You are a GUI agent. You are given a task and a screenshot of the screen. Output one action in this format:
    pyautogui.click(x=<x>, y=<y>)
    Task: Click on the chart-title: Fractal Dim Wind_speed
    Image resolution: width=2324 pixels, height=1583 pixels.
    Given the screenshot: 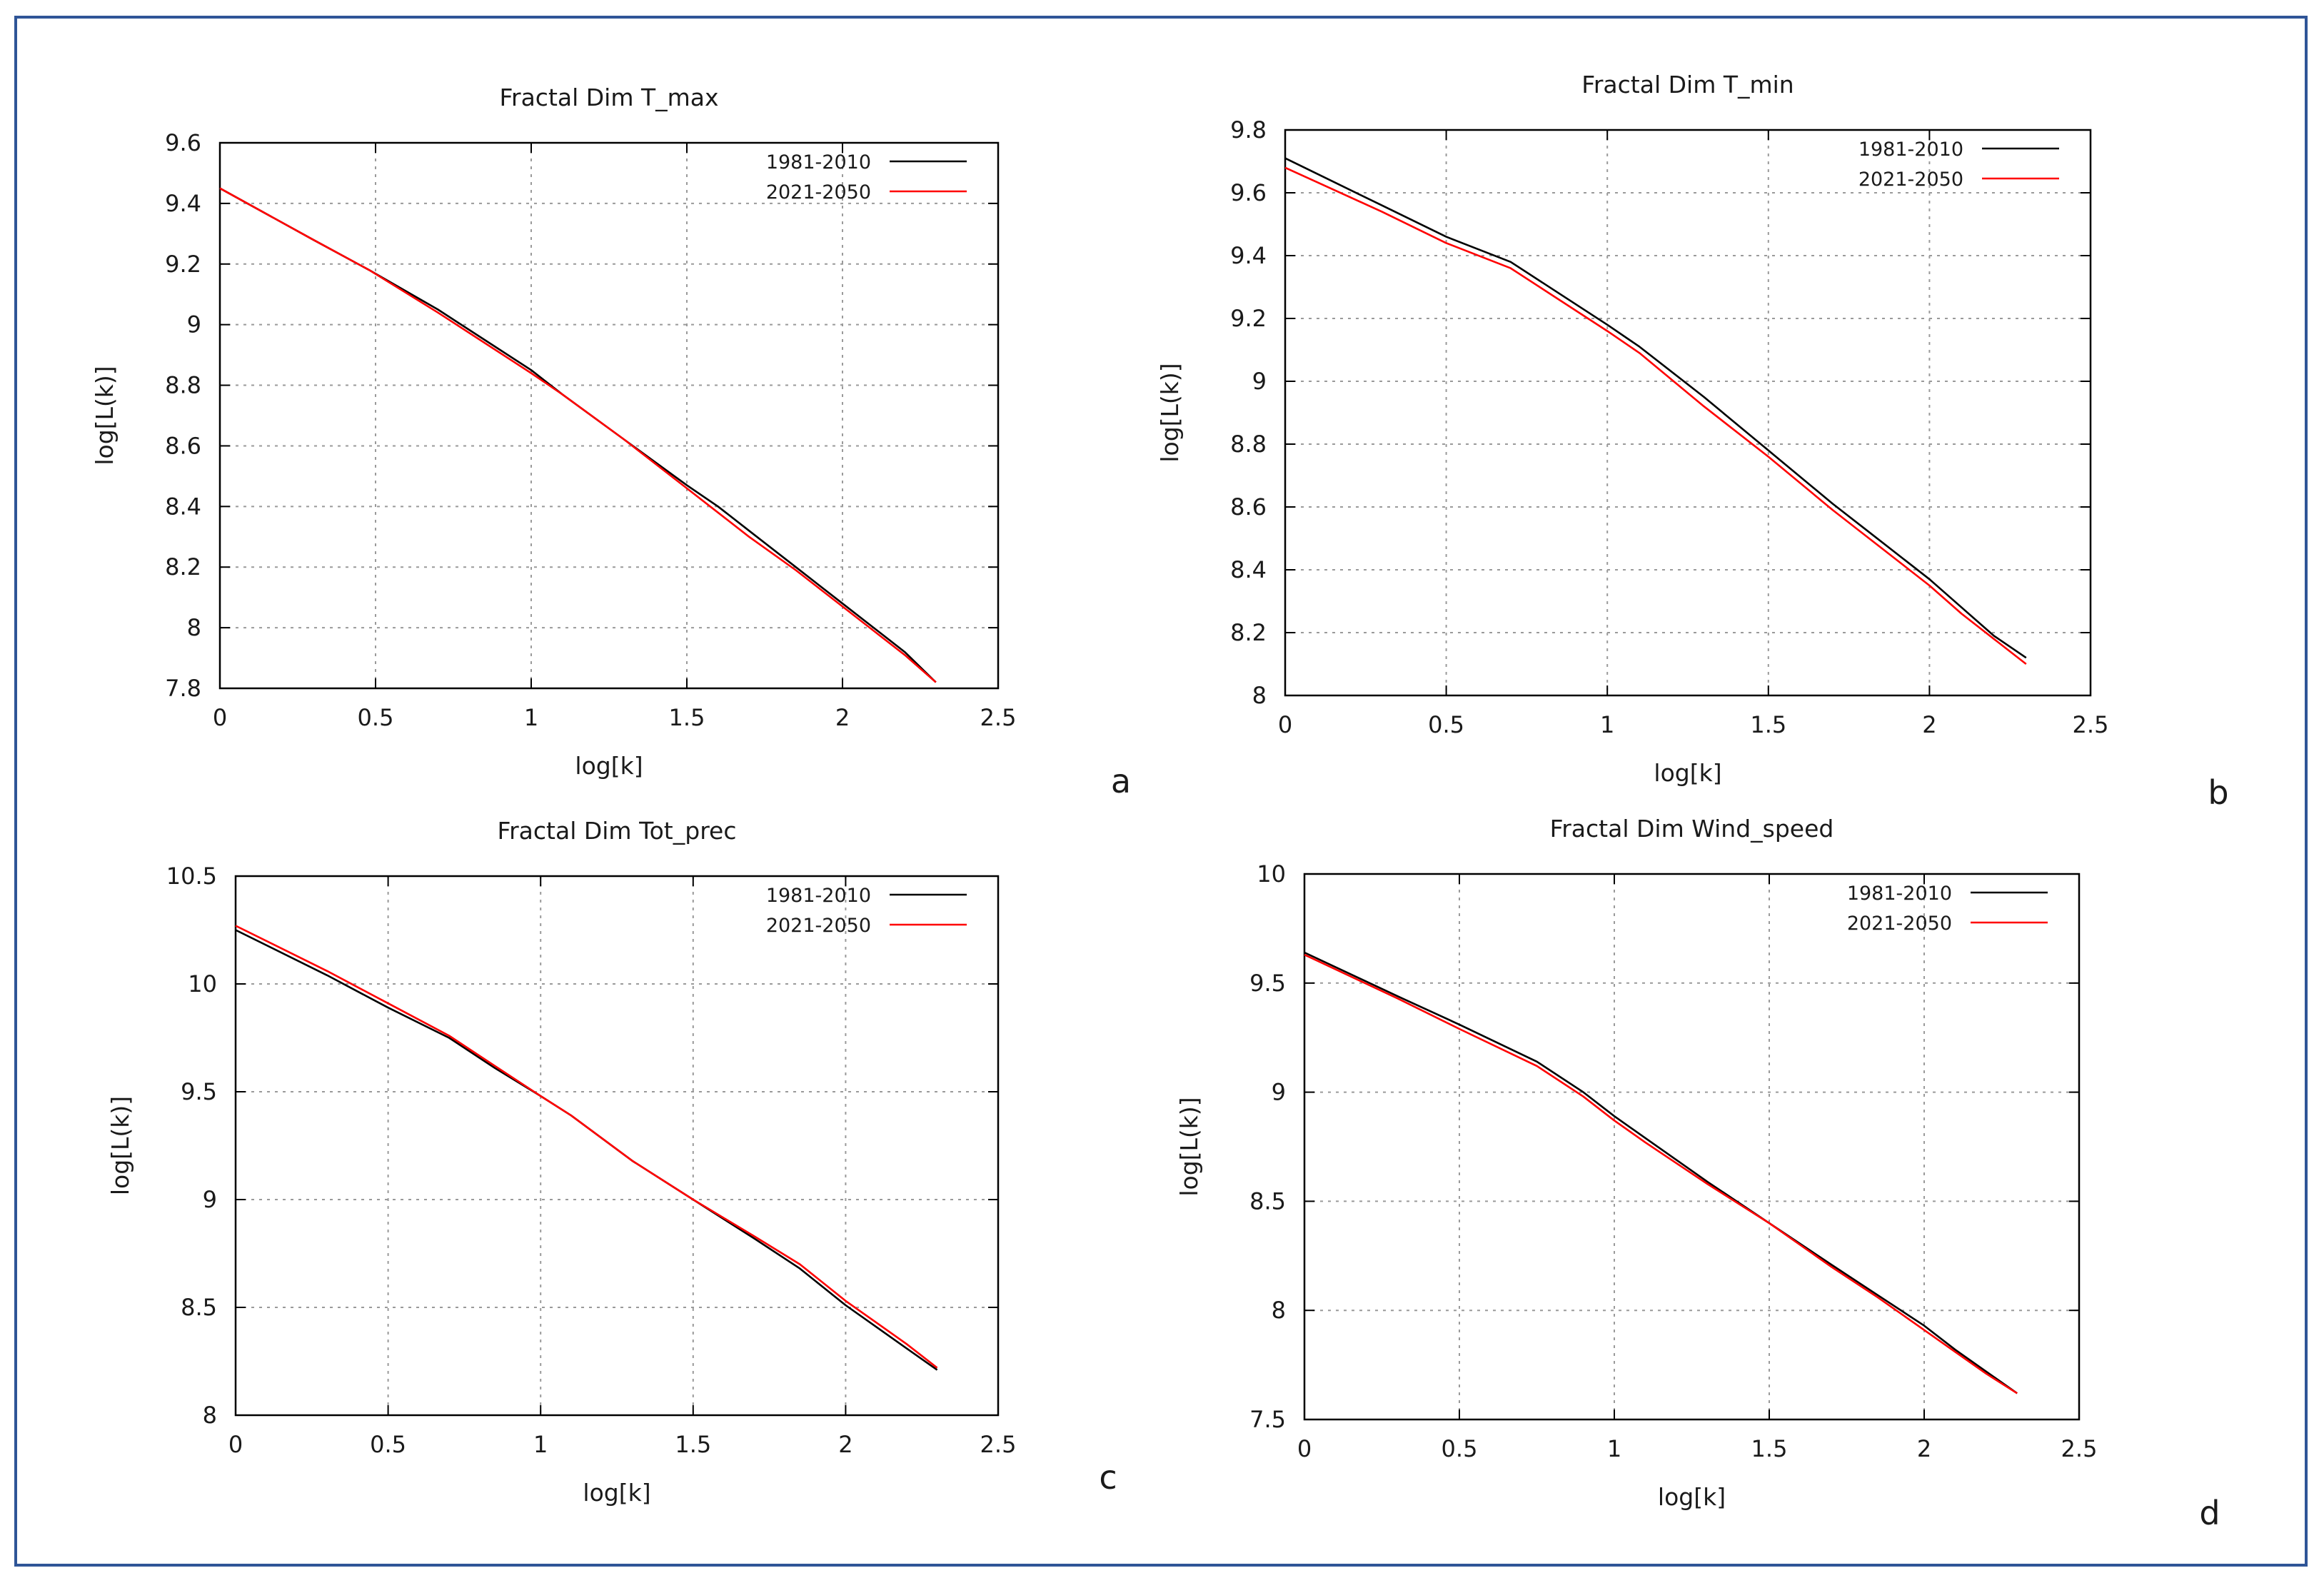 What is the action you would take?
    pyautogui.click(x=1692, y=829)
    